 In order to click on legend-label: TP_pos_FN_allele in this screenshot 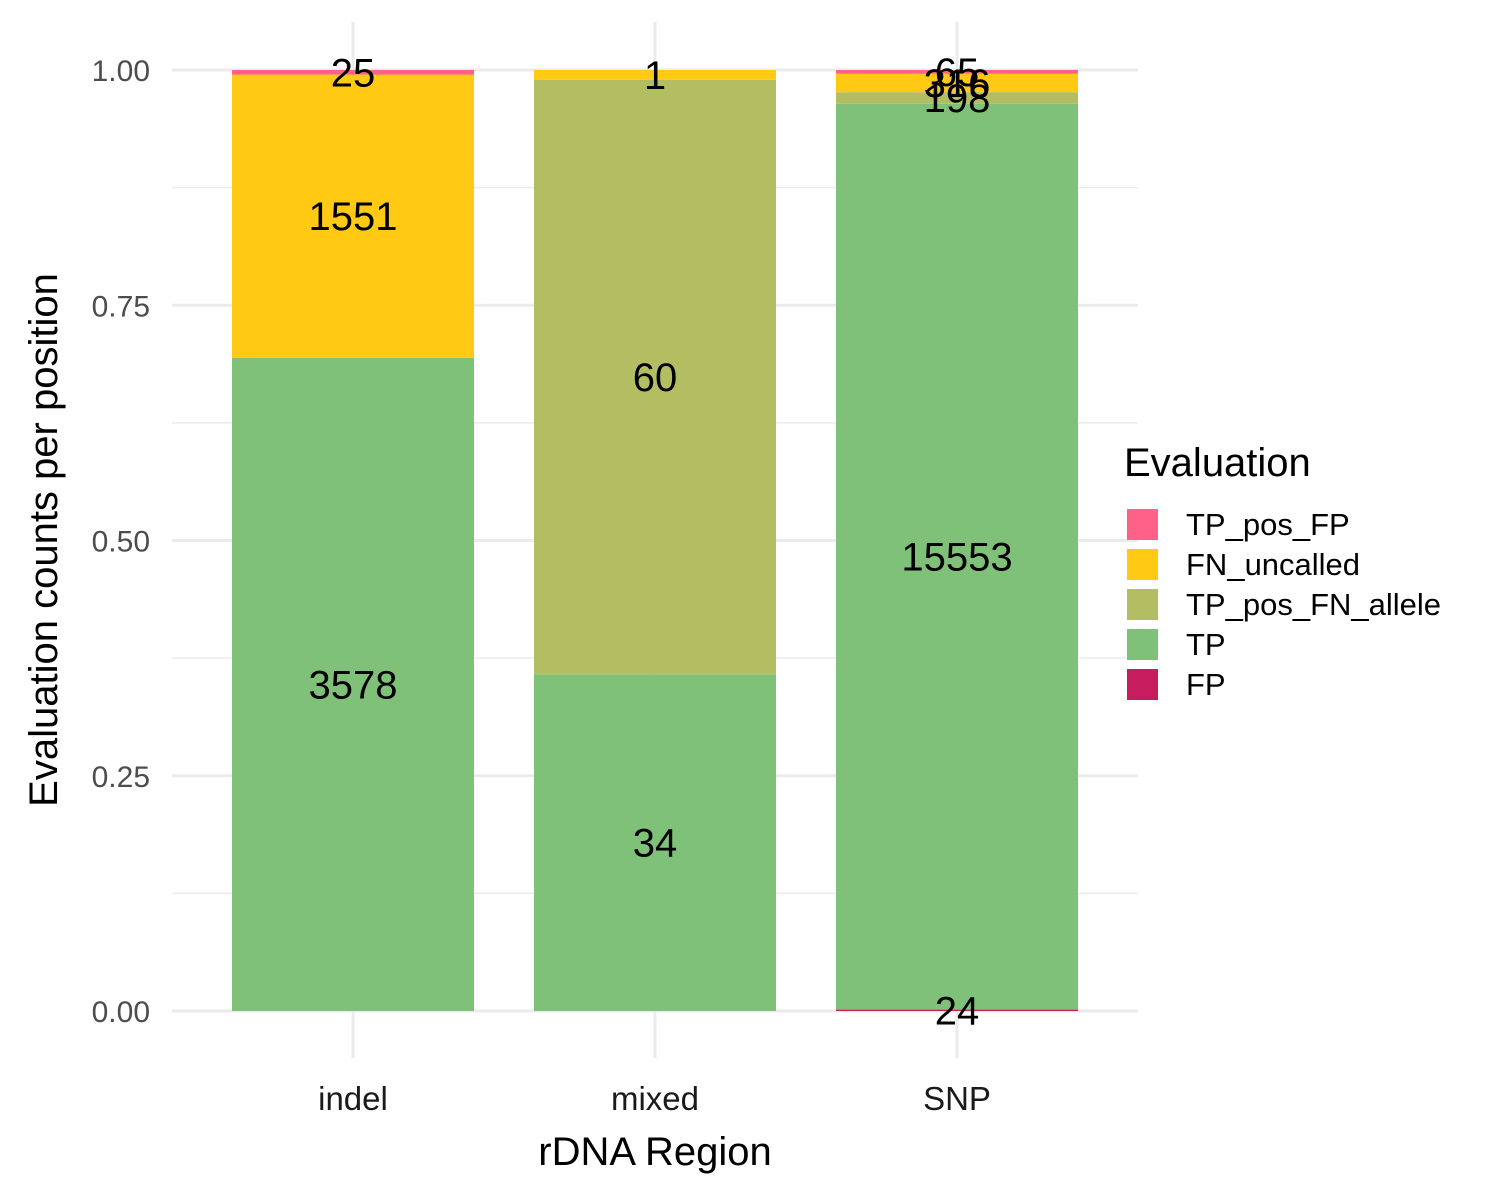, I will do `click(1313, 604)`.